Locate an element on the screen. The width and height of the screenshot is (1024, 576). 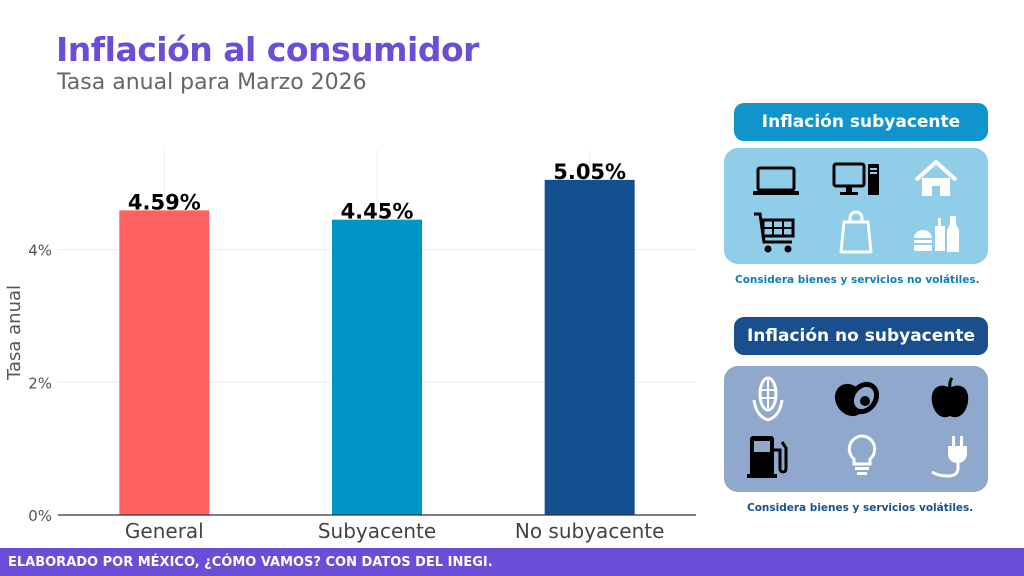
gas-pump-icon is located at coordinates (768, 456).